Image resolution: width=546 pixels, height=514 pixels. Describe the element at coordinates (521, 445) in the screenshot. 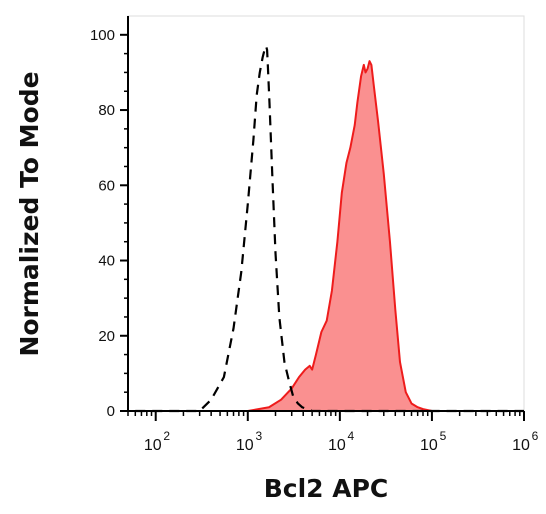

I see `x-tick-label-10-6: 10` at that location.